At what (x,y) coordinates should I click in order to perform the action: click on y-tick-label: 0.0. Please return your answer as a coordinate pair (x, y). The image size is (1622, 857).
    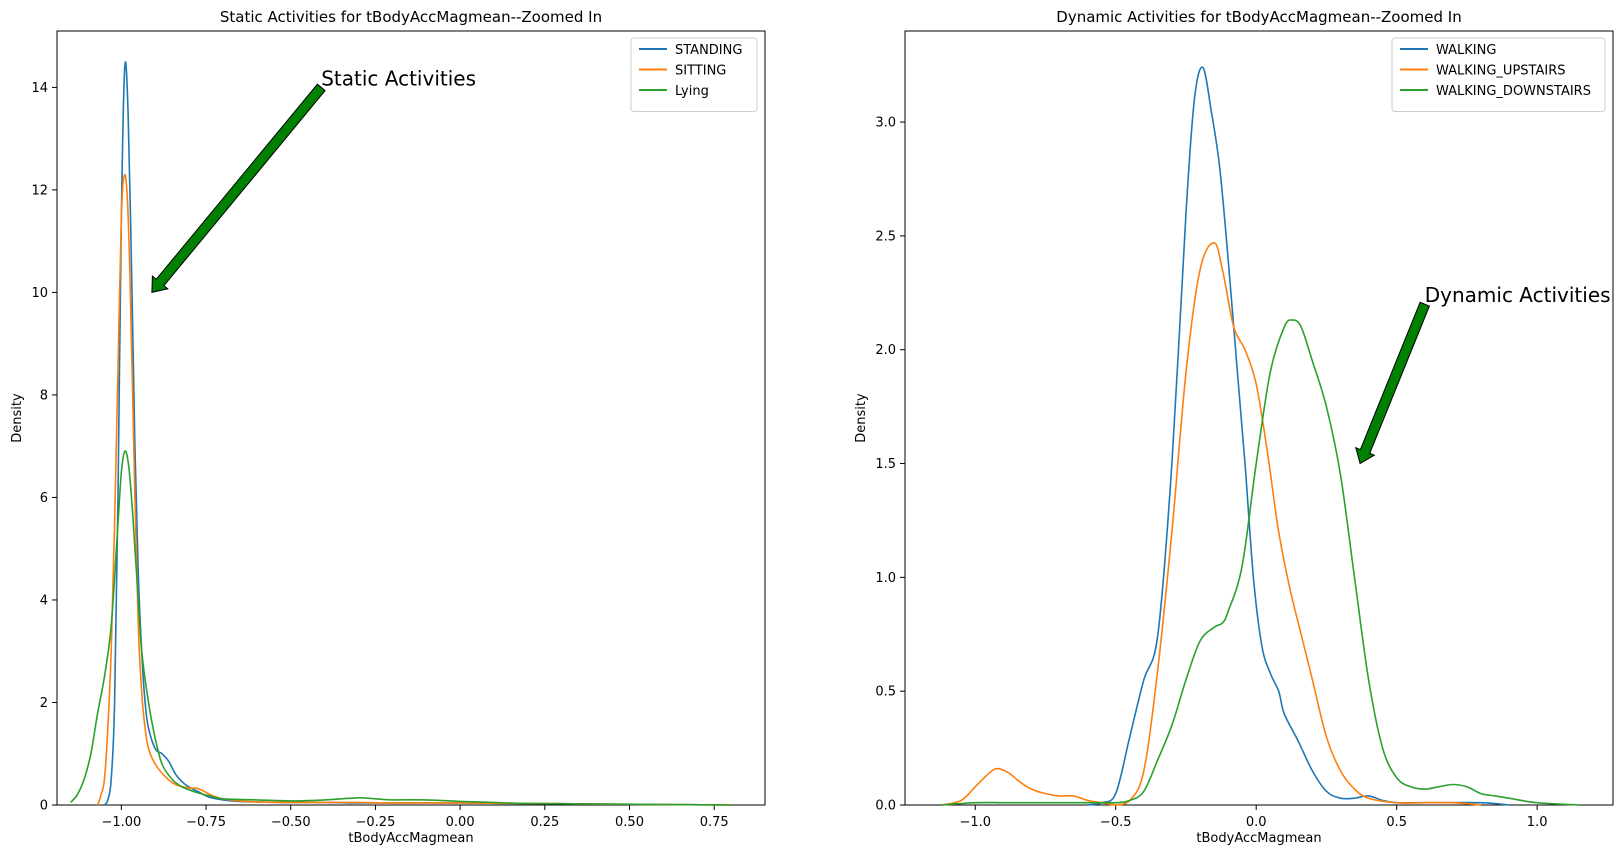
    Looking at the image, I should click on (885, 806).